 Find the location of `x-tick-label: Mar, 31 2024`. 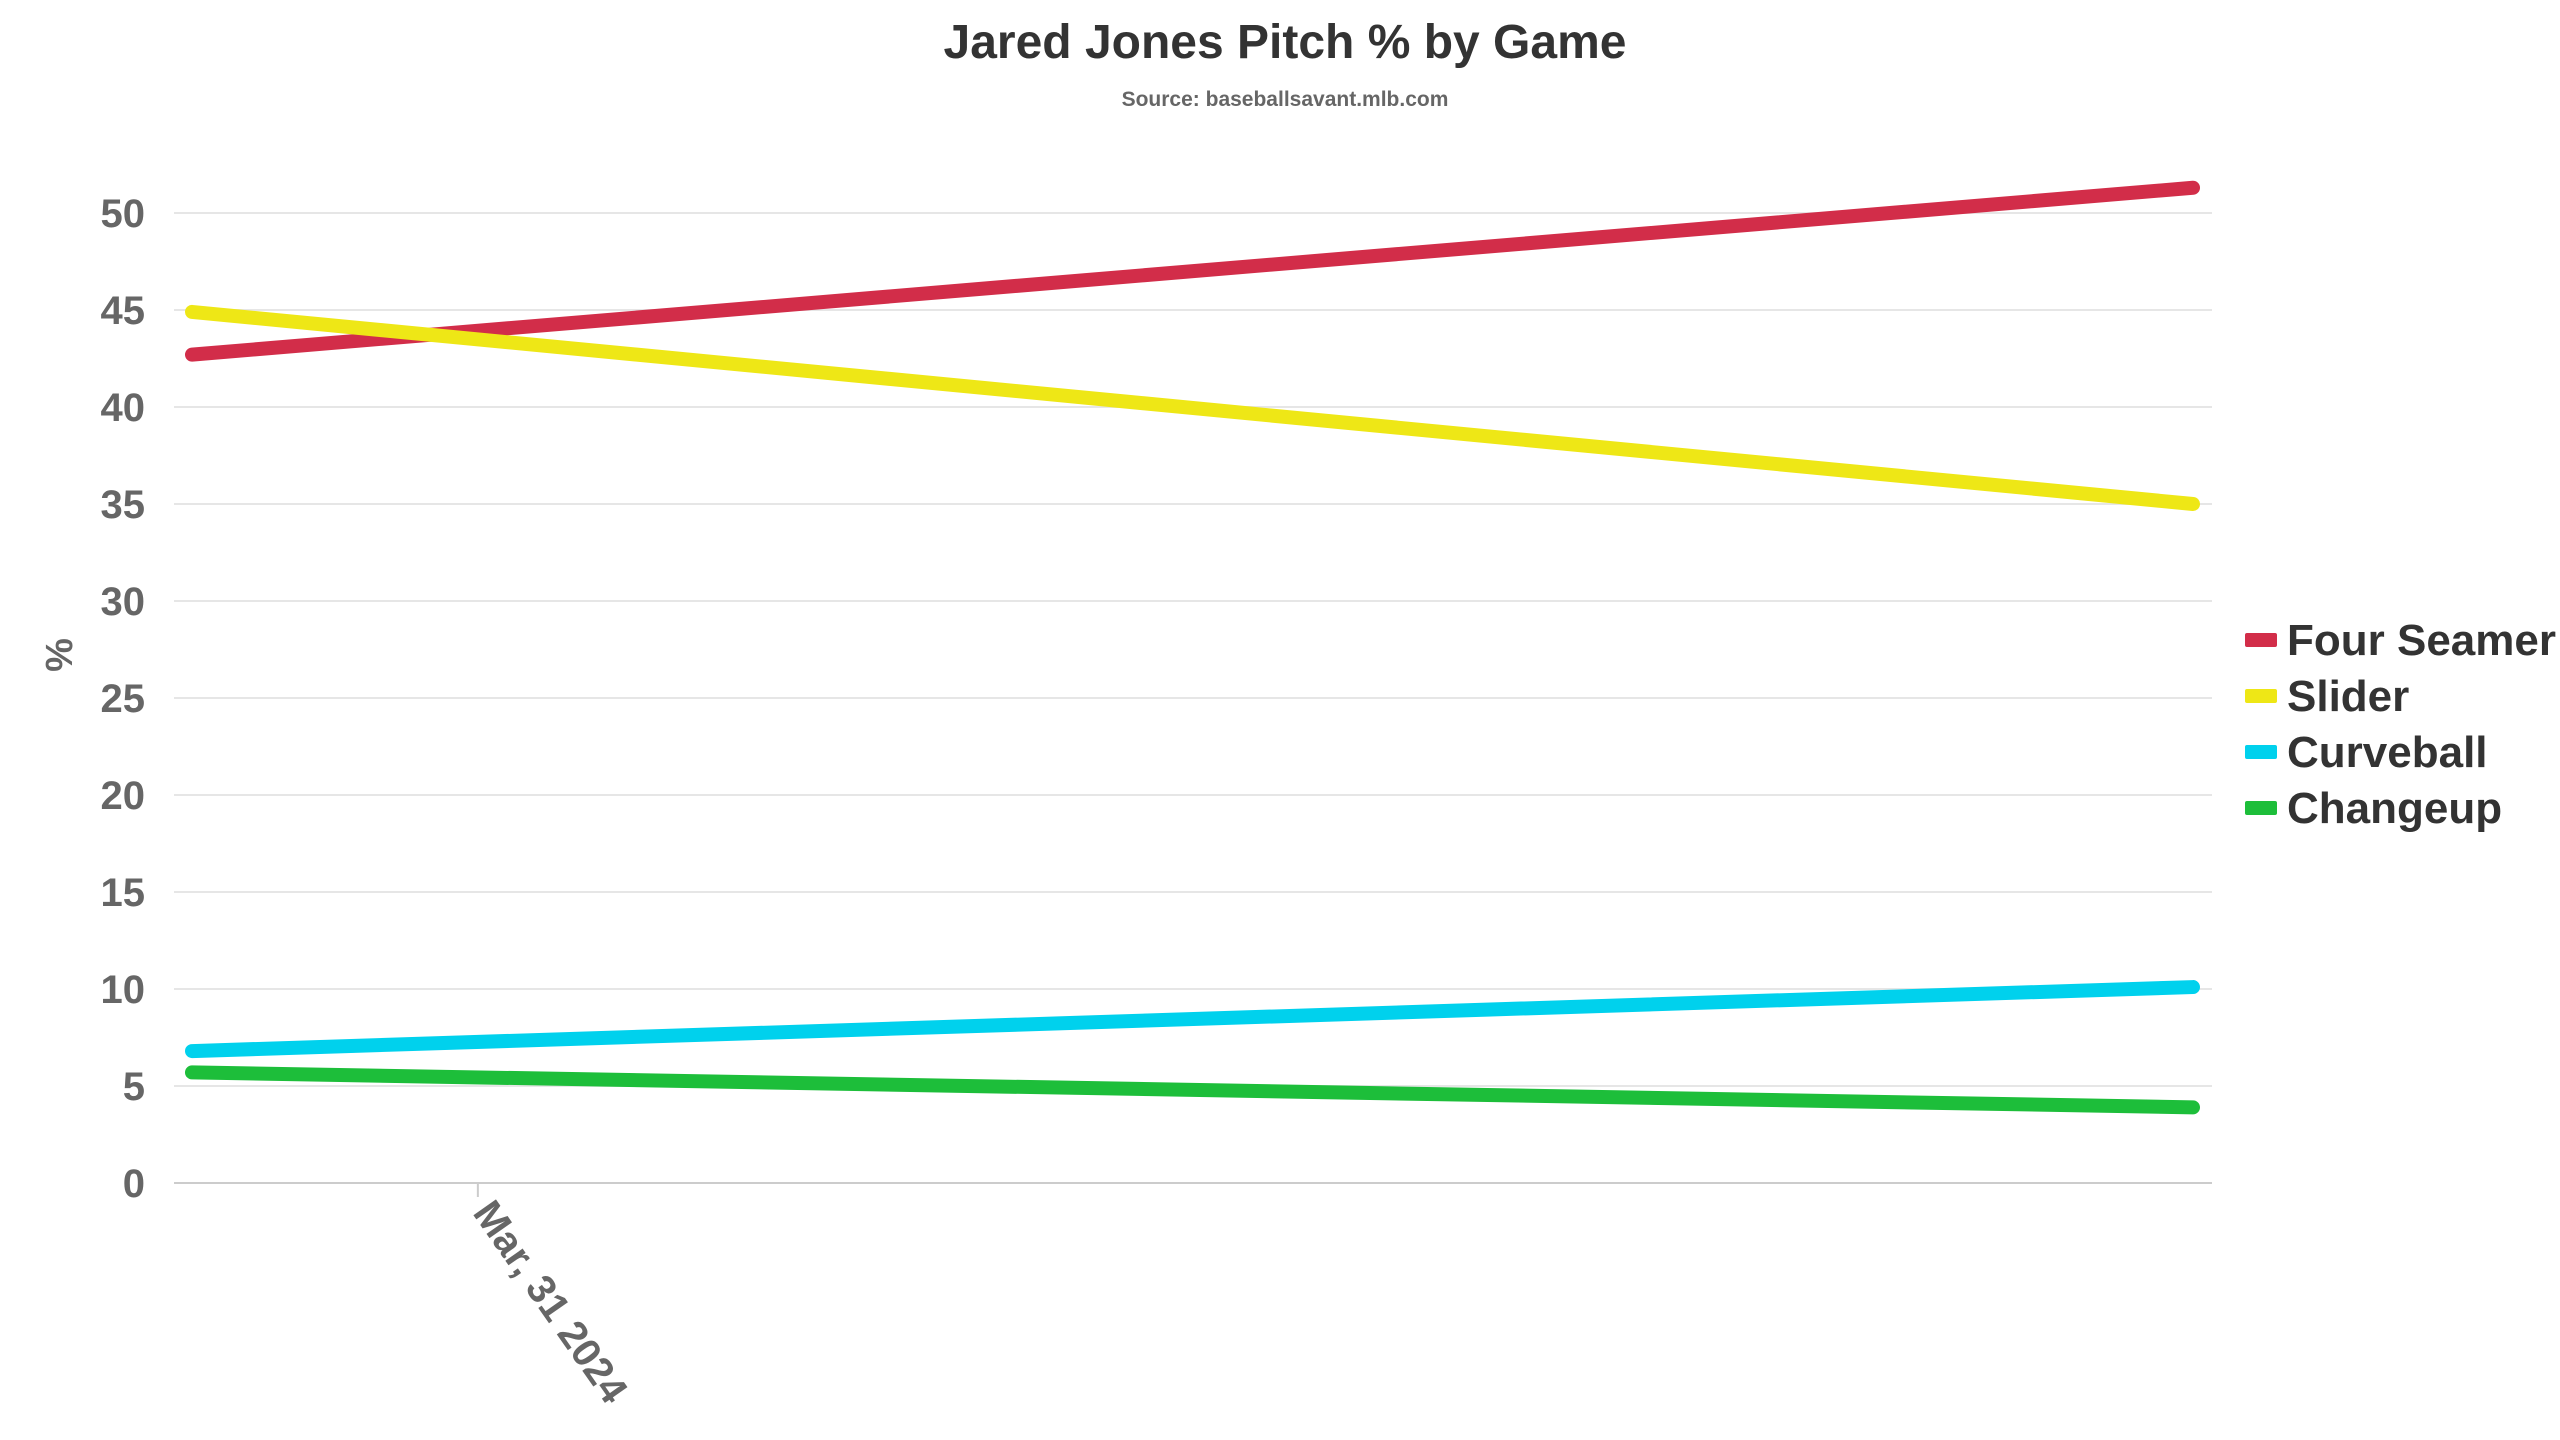

x-tick-label: Mar, 31 2024 is located at coordinates (550, 1302).